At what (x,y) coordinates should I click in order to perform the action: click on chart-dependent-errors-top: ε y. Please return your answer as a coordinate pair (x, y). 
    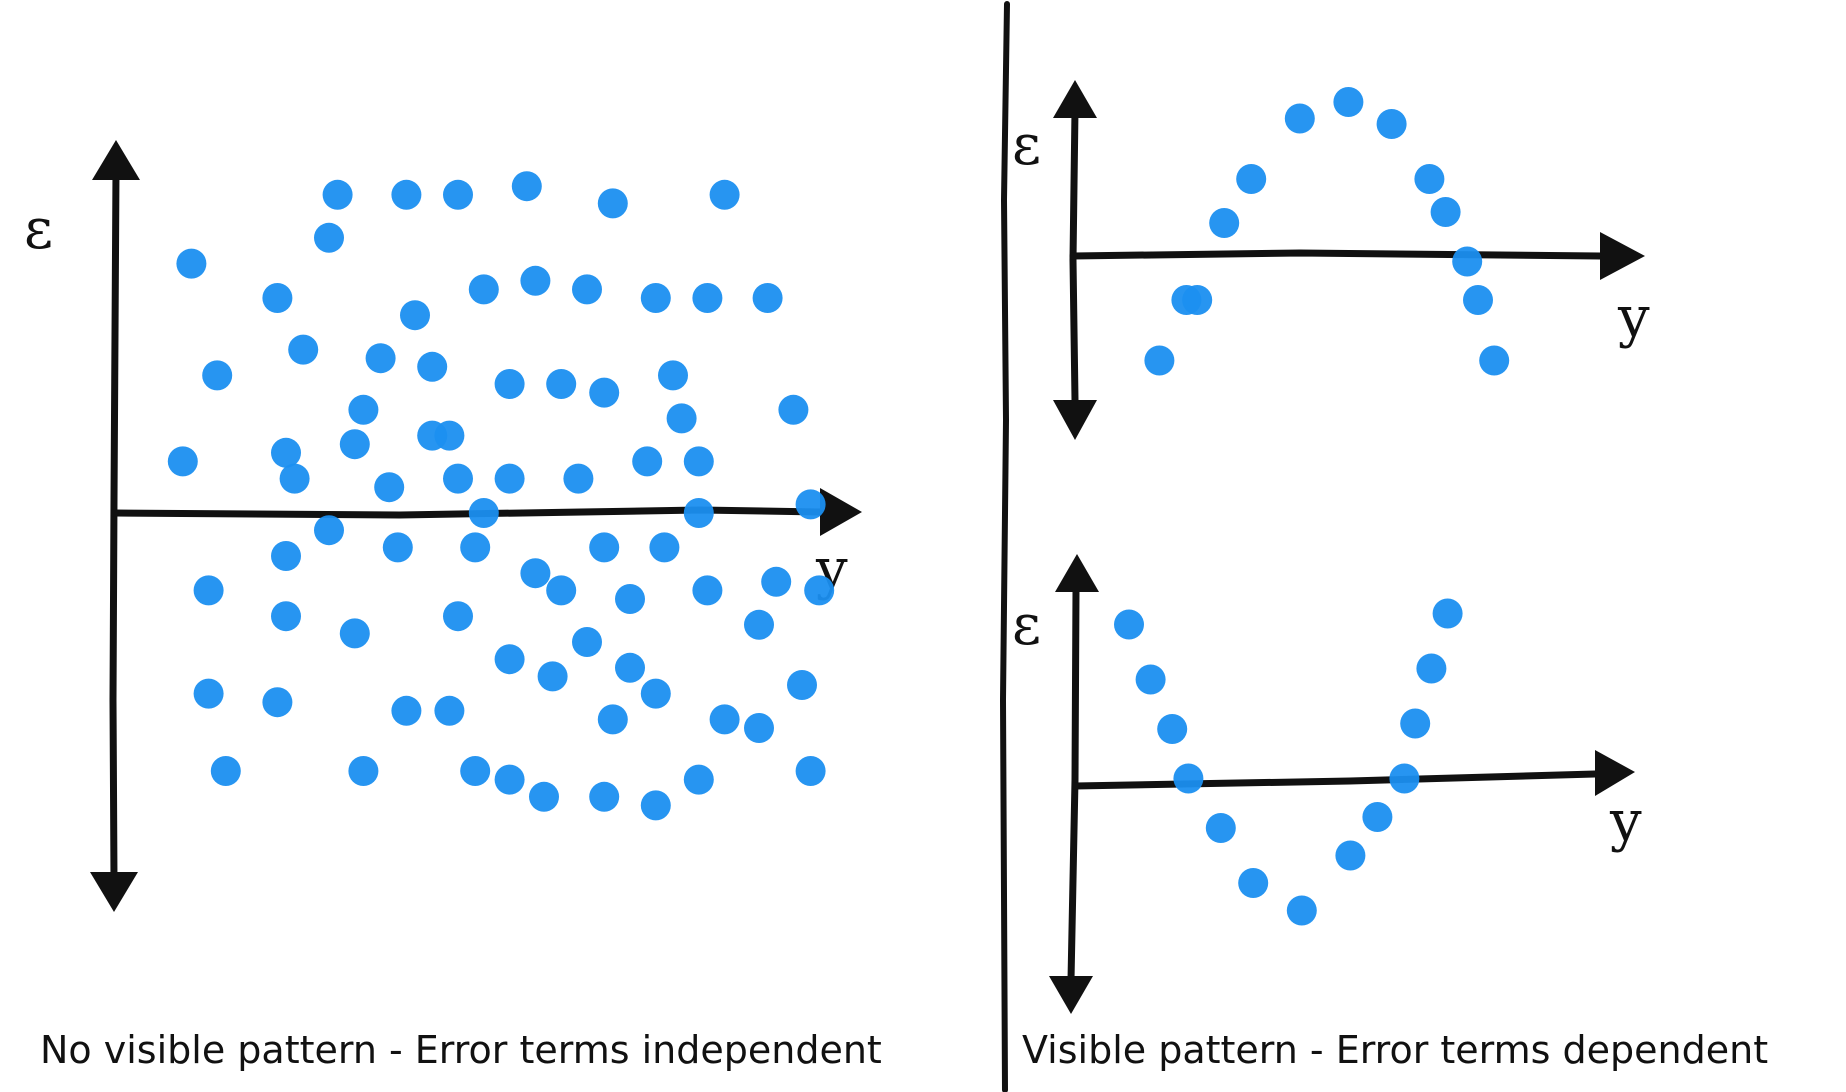
    Looking at the image, I should click on (1331, 260).